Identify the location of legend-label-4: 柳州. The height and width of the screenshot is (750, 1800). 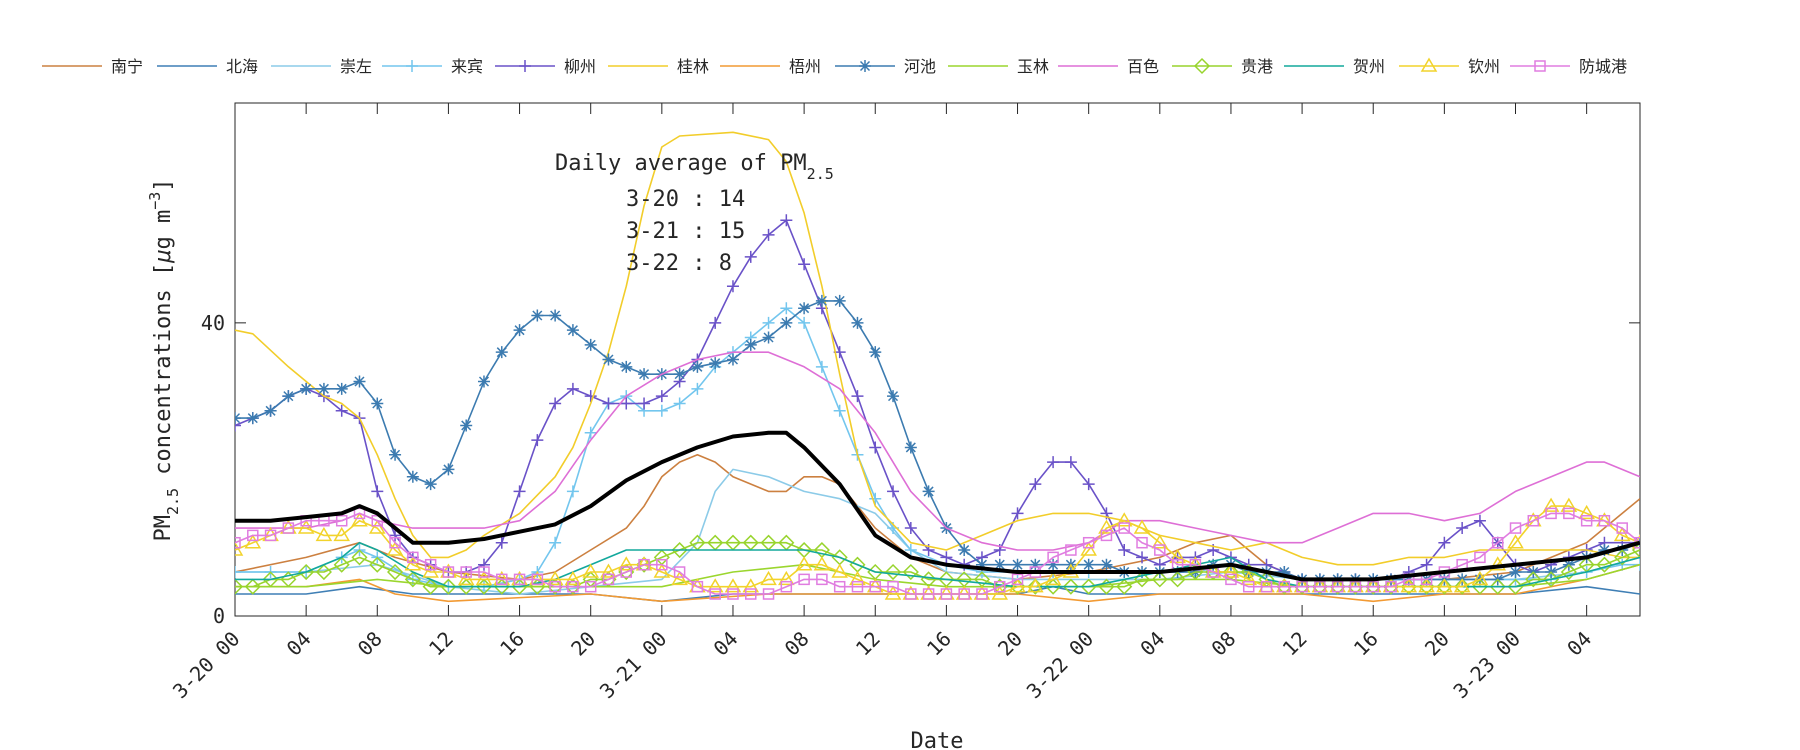
(580, 66).